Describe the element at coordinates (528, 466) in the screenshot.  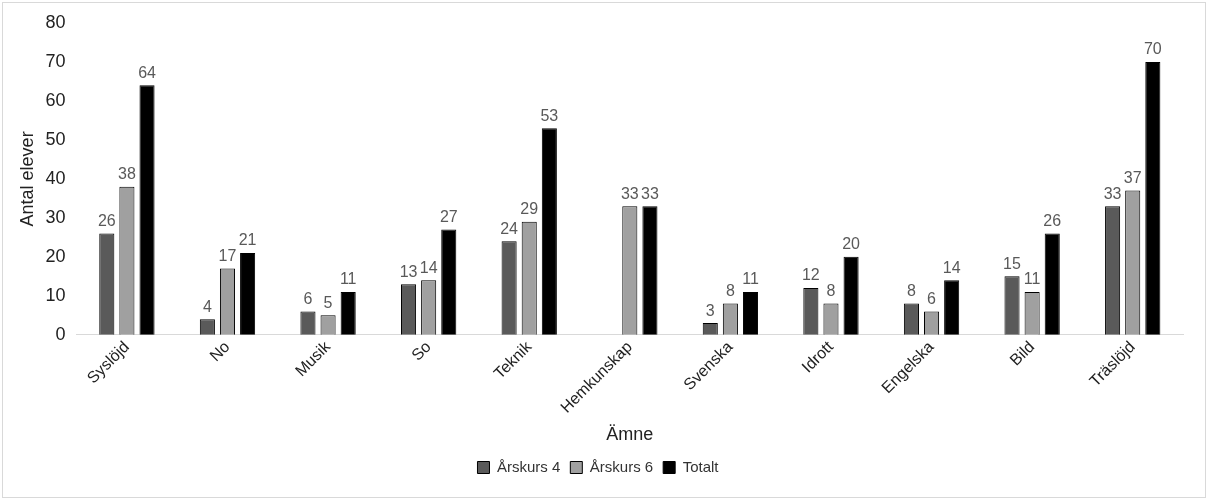
I see `legend-label: Årskurs 4` at that location.